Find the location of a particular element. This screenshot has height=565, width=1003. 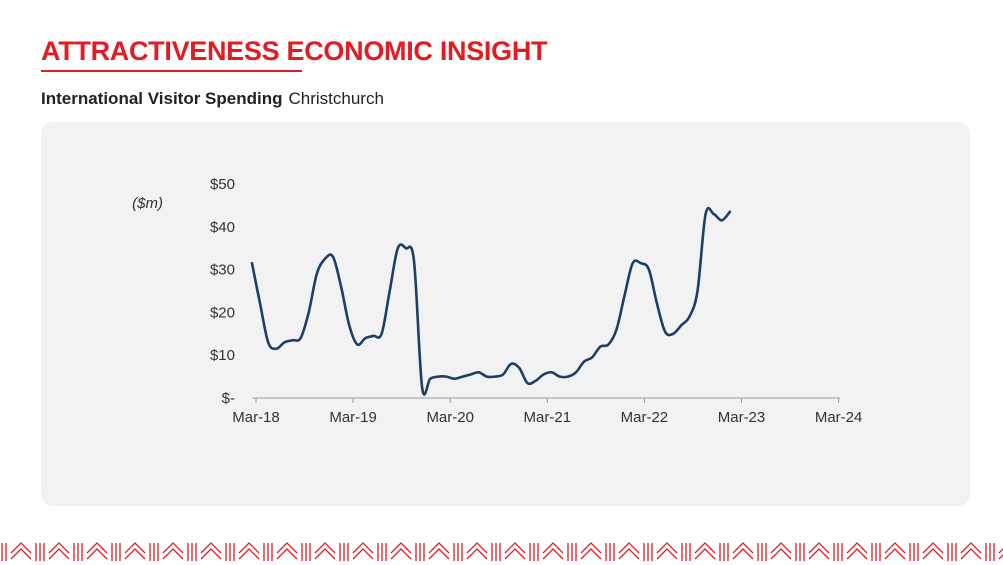

page-title: ATTRACTIVENESS ECONOMIC INSIGHT is located at coordinates (294, 51).